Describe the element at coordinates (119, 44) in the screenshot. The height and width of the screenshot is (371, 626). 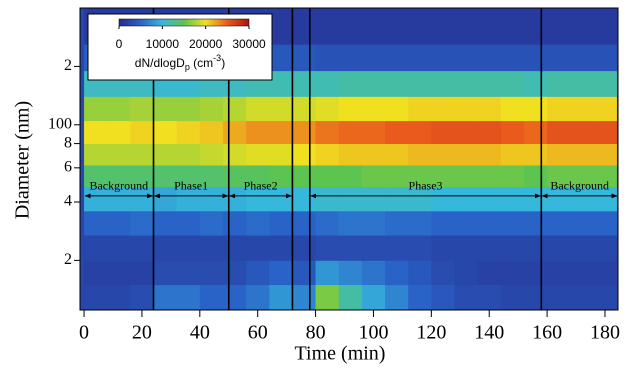
I see `colorbar-tick-label: 0` at that location.